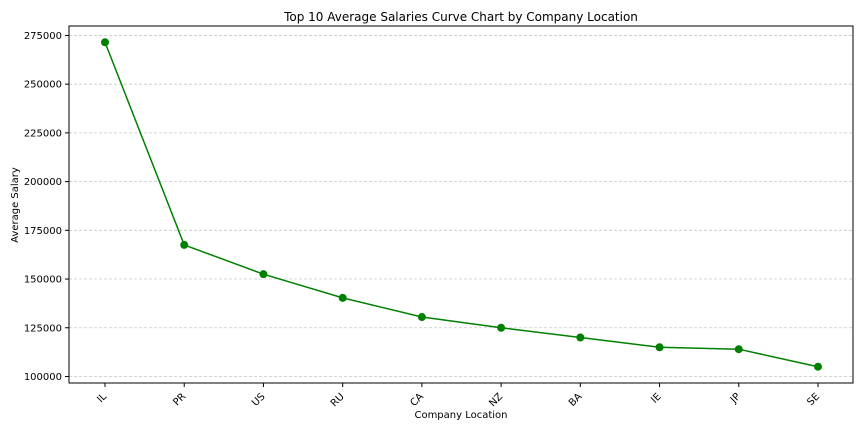 The image size is (864, 432). Describe the element at coordinates (496, 400) in the screenshot. I see `x-tick-label: NZ` at that location.